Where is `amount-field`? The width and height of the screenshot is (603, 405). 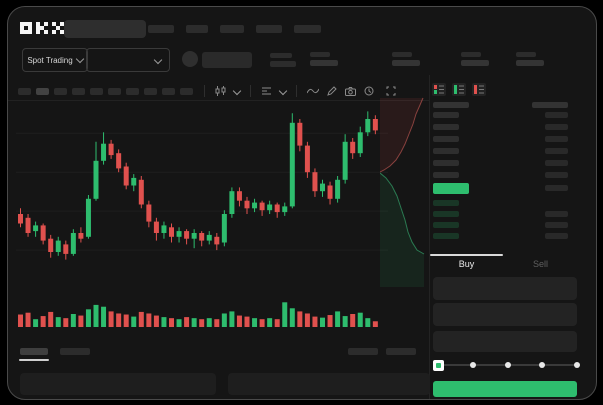
amount-field is located at coordinates (505, 314).